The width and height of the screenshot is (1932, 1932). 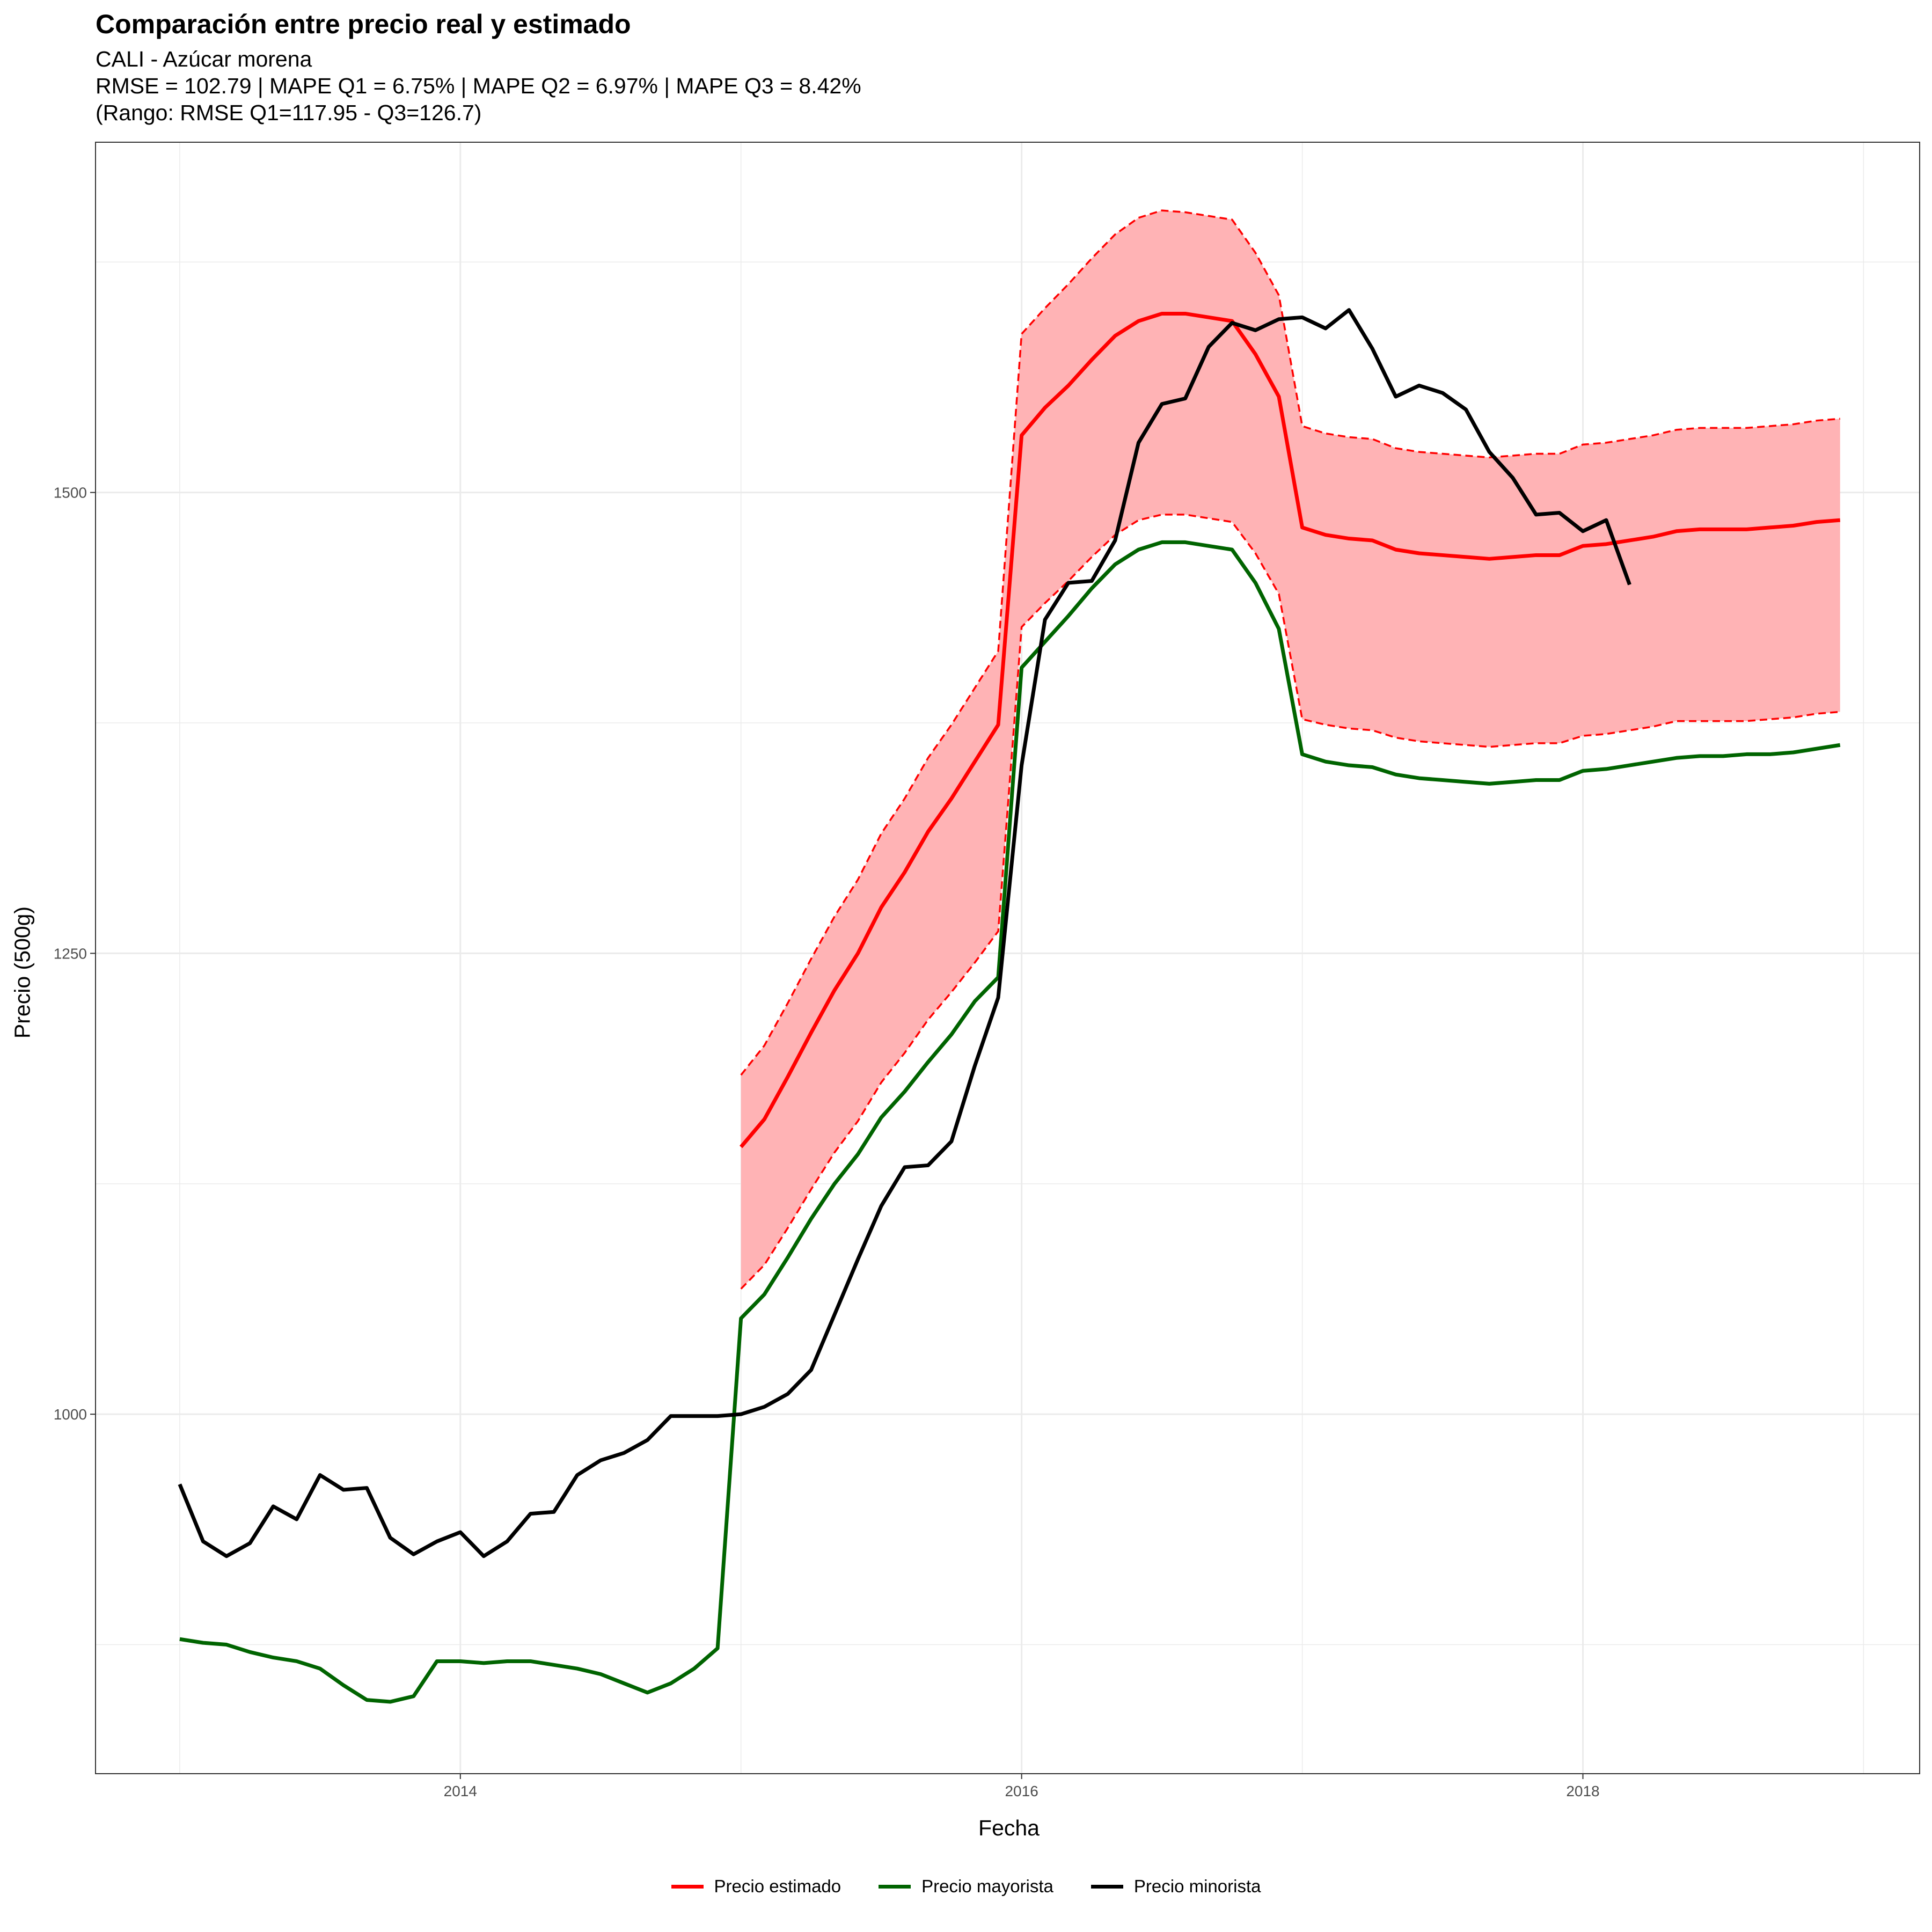 I want to click on y-tick-label: 1500, so click(x=70, y=493).